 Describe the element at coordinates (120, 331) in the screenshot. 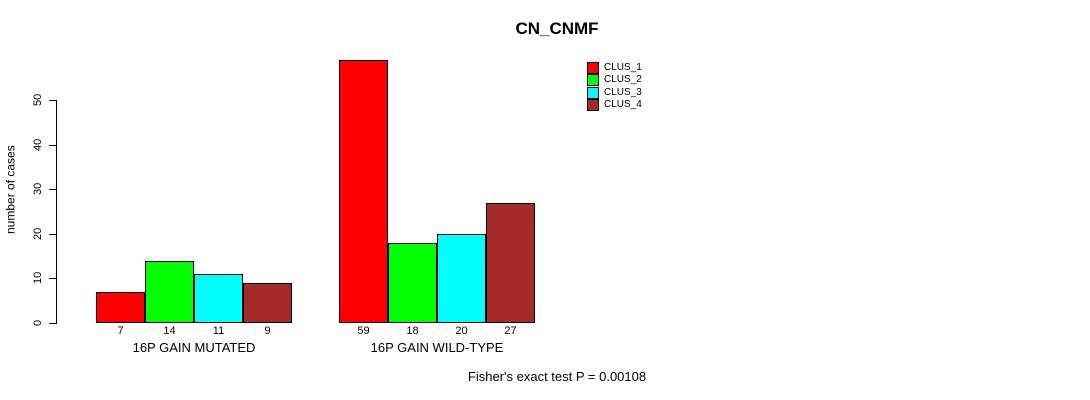

I see `bar-value-label: 7` at that location.